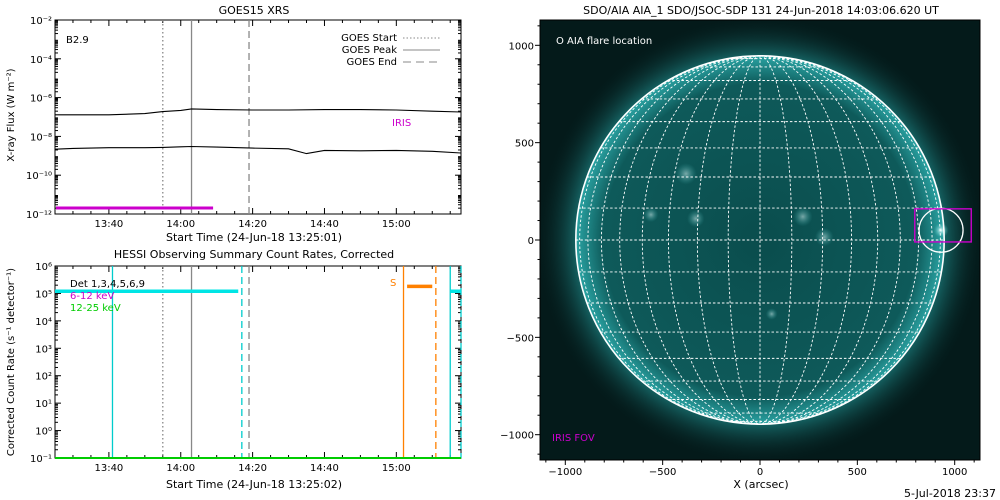  Describe the element at coordinates (43, 377) in the screenshot. I see `y-tick-label: 10²` at that location.